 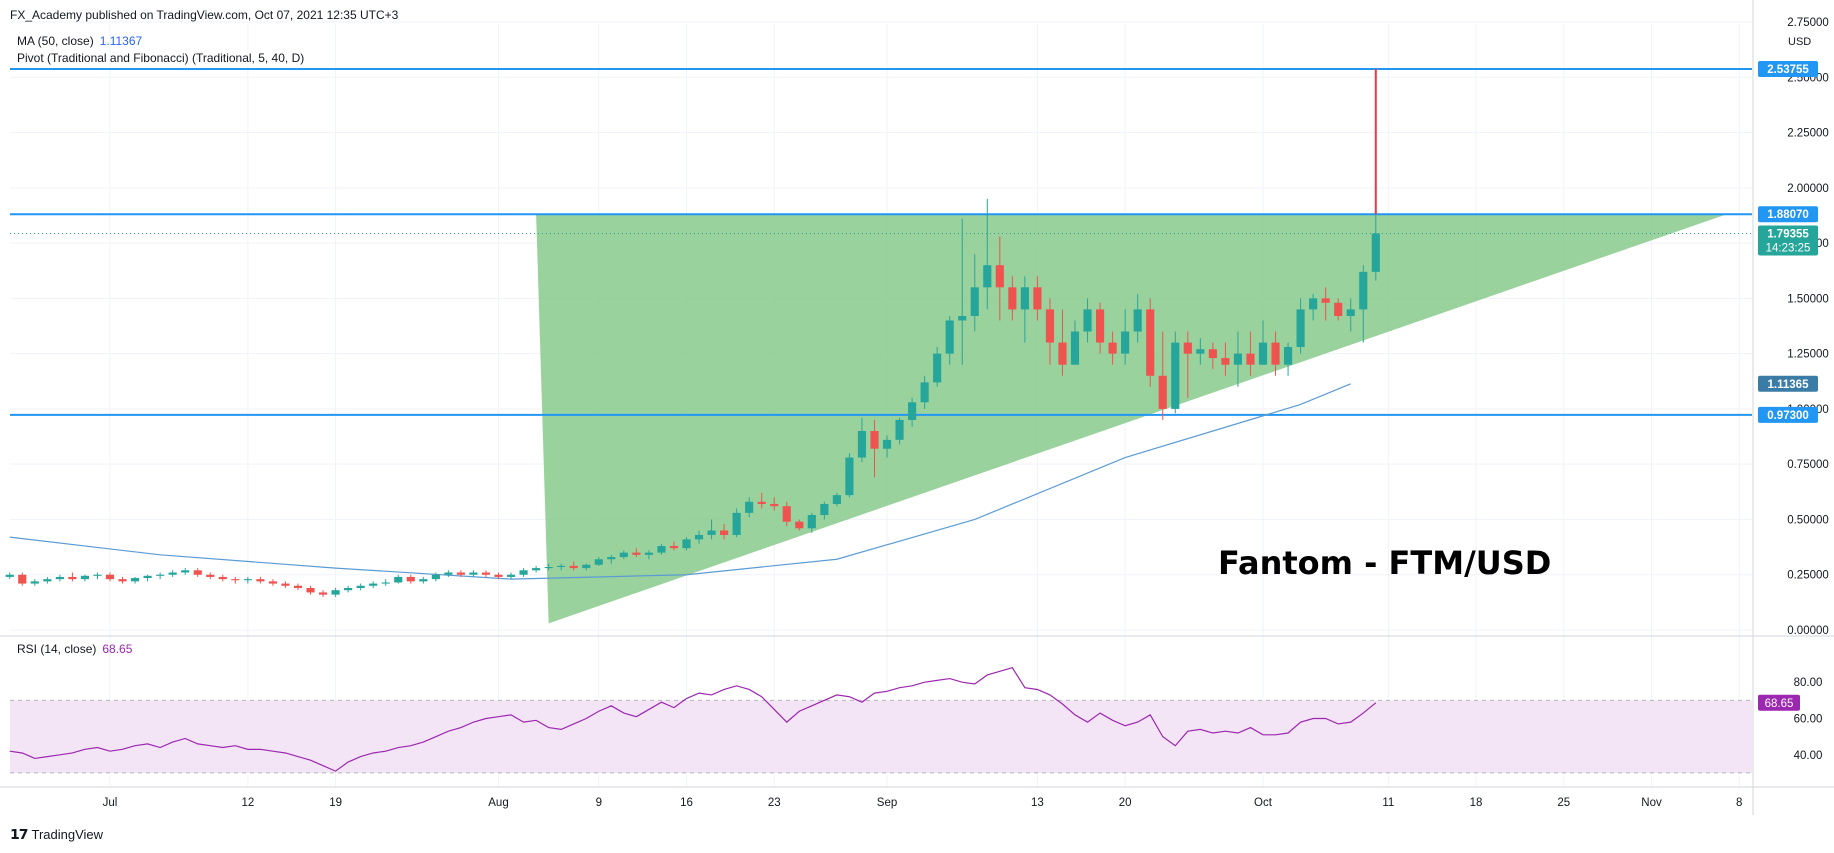 What do you see at coordinates (117, 649) in the screenshot?
I see `rsi-legend-value: 68.65` at bounding box center [117, 649].